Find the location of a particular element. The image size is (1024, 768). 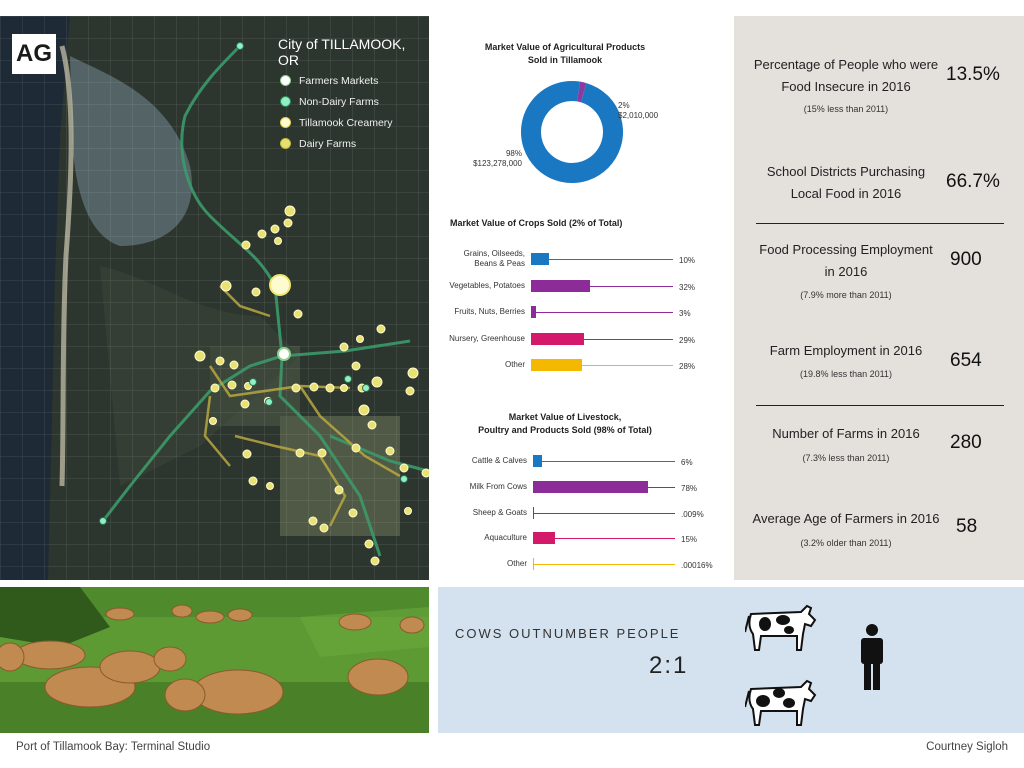

cows-ratio: 2:1 is located at coordinates (669, 665).